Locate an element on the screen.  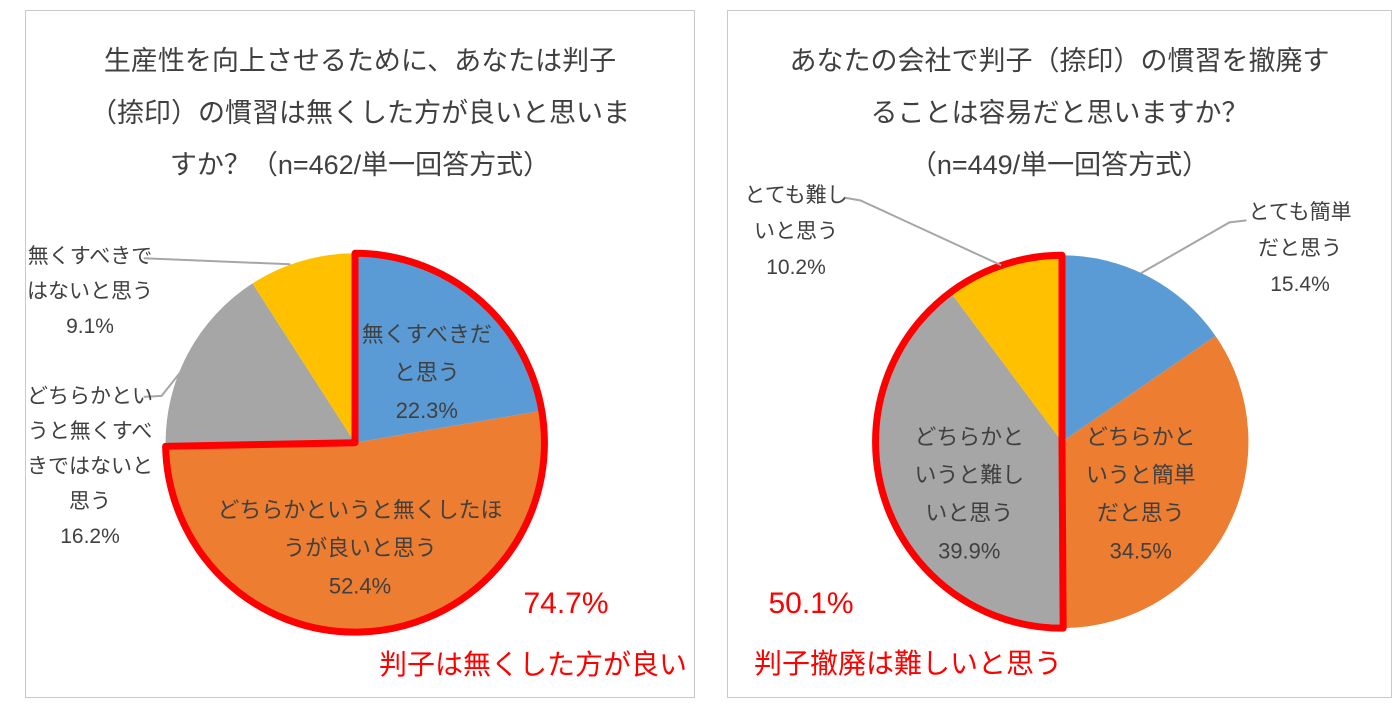
title-line: すか？（n=462/単一回答方式） is located at coordinates (360, 165).